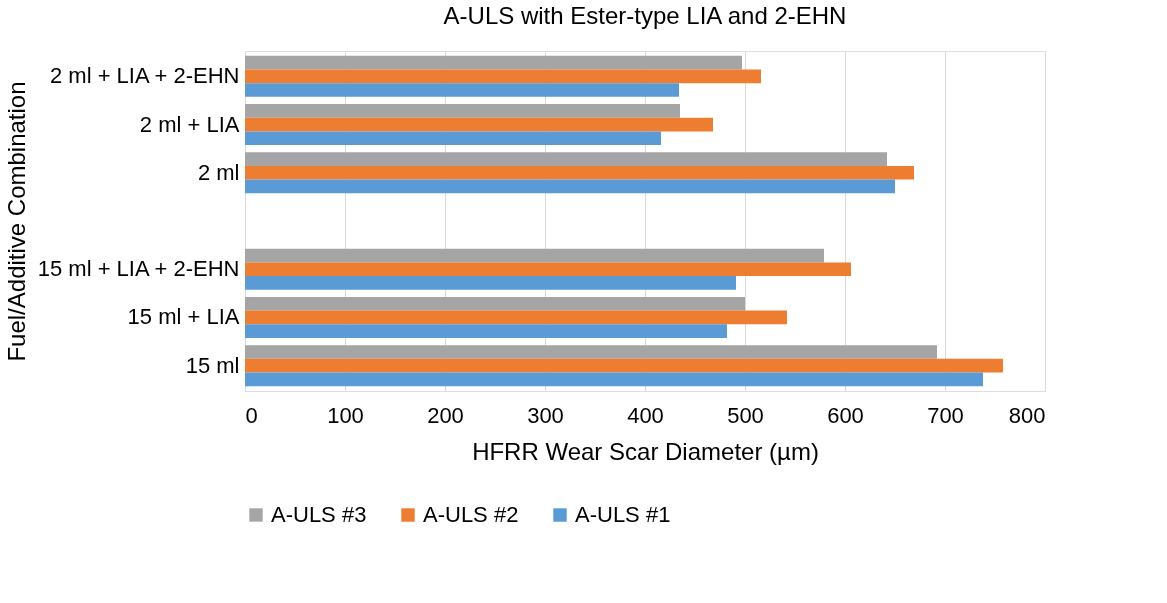 This screenshot has width=1167, height=603. What do you see at coordinates (645, 451) in the screenshot?
I see `x-axis-title: HFRR Wear Scar Diameter (µm)` at bounding box center [645, 451].